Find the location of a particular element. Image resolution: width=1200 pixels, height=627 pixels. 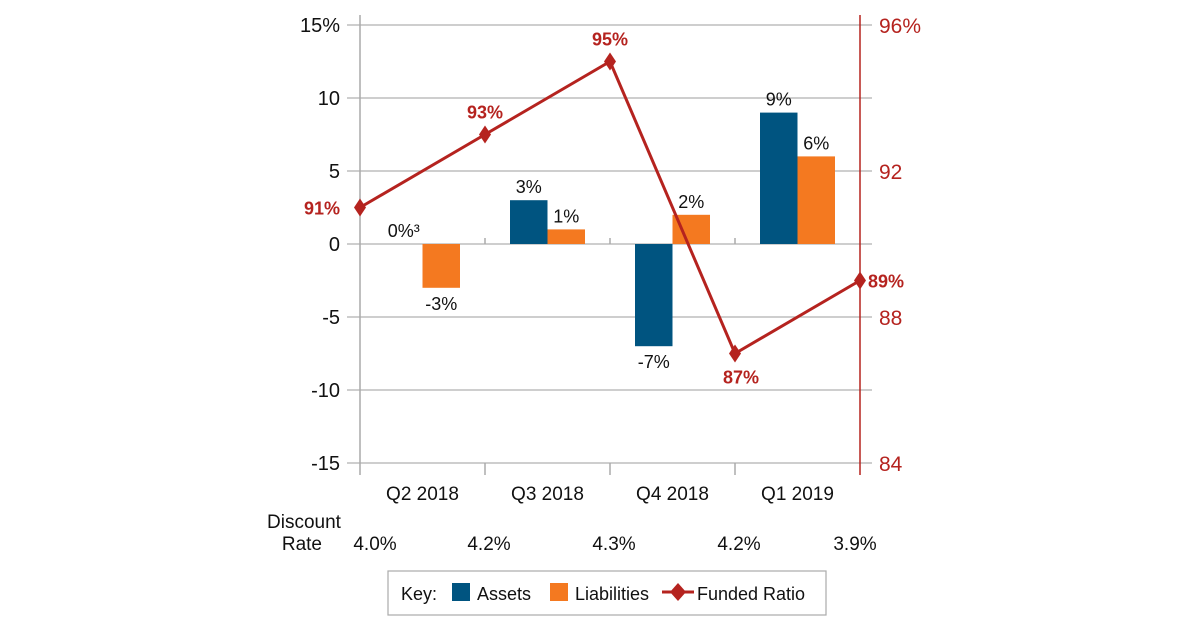

legend: Key: Assets Liabilities Funded Ratio is located at coordinates (607, 593).